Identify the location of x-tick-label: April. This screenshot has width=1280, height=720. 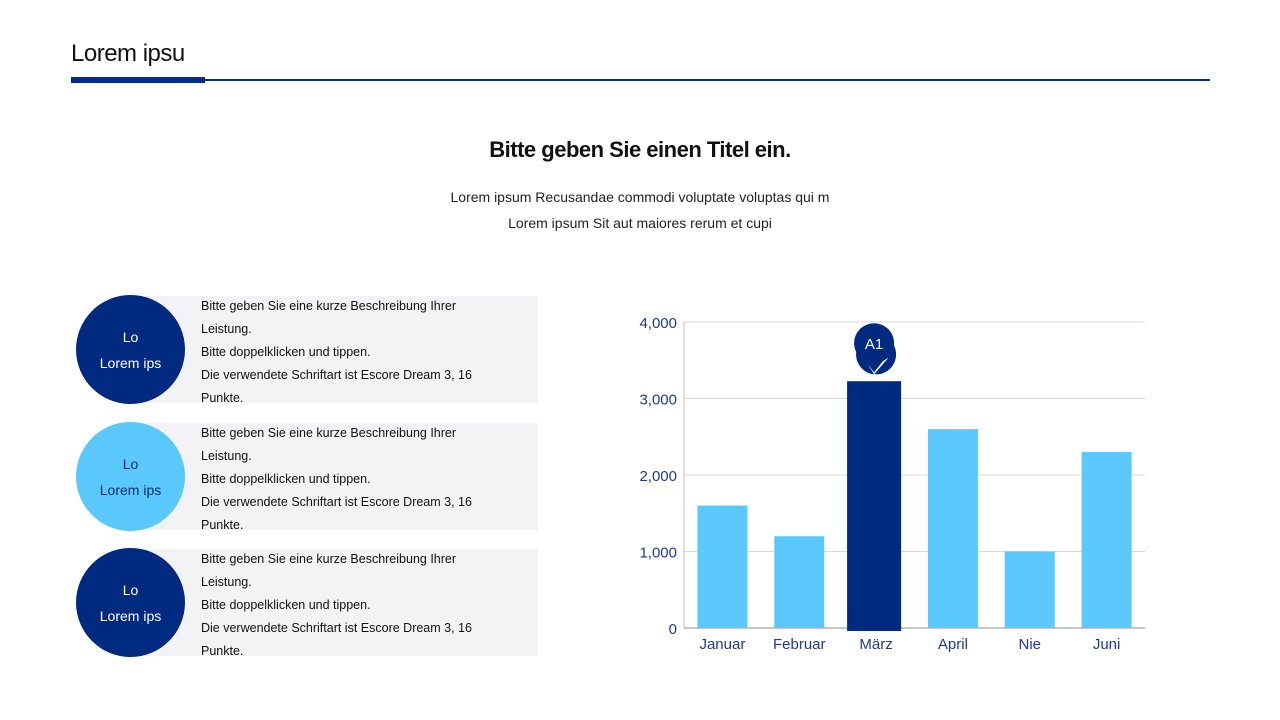
(953, 644).